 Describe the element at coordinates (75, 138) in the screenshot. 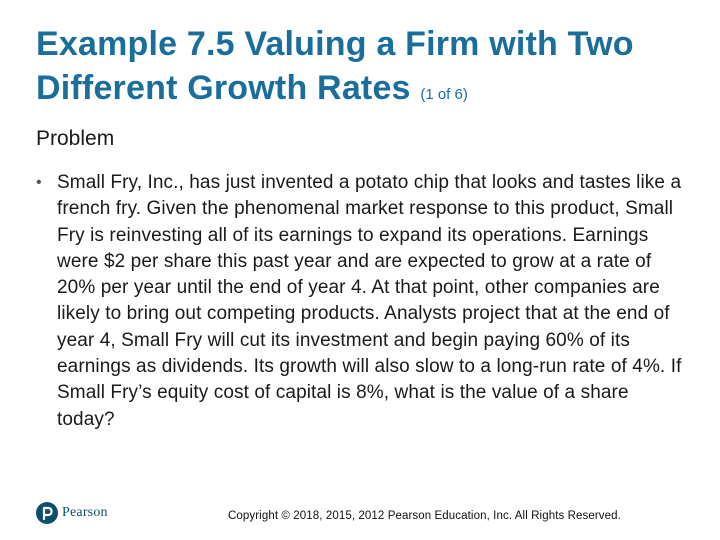

I see `section-heading: Problem` at that location.